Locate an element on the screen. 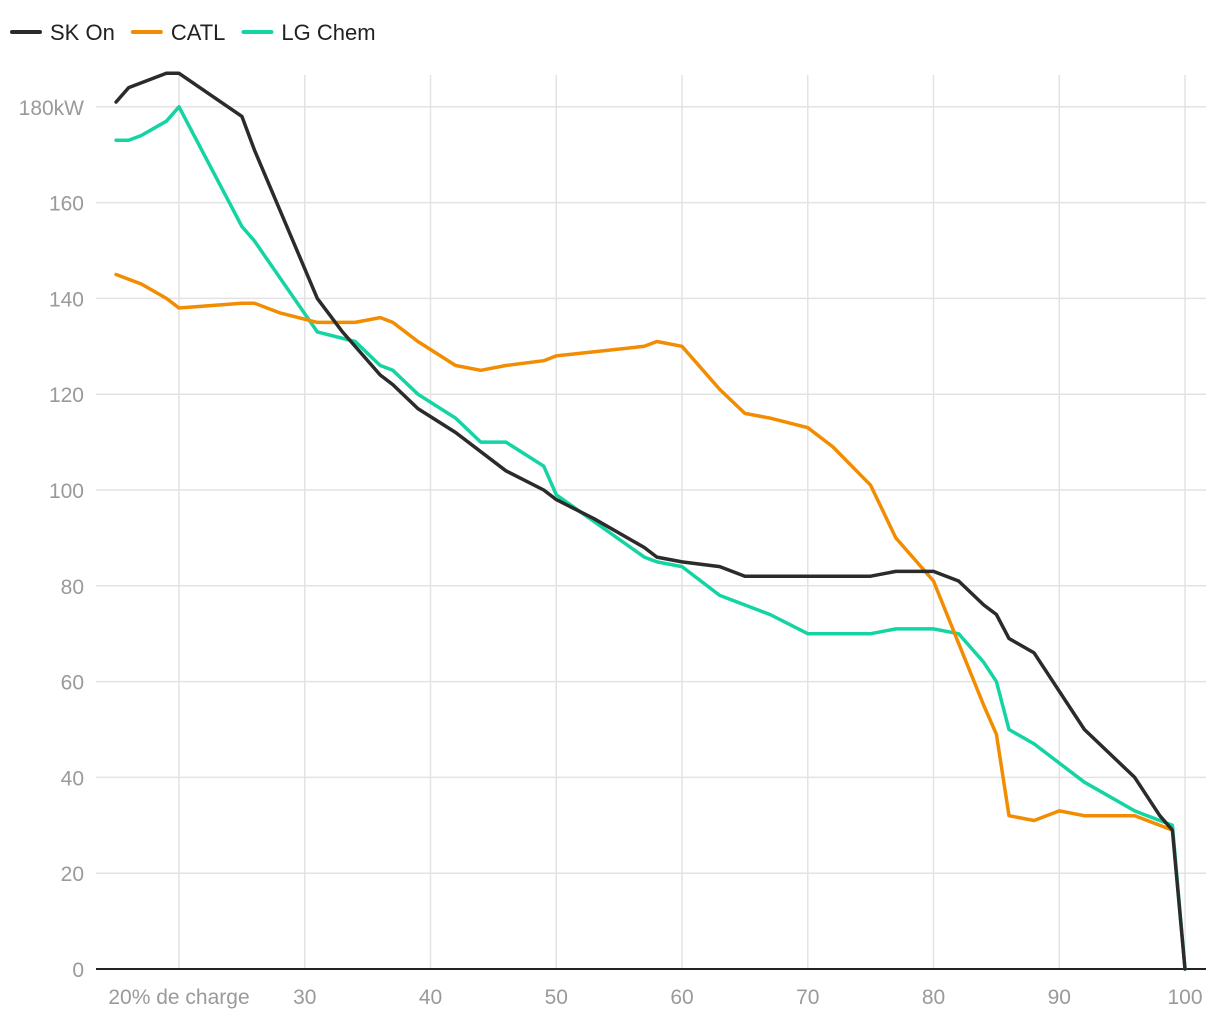  y-tick-label: 140 is located at coordinates (66, 299).